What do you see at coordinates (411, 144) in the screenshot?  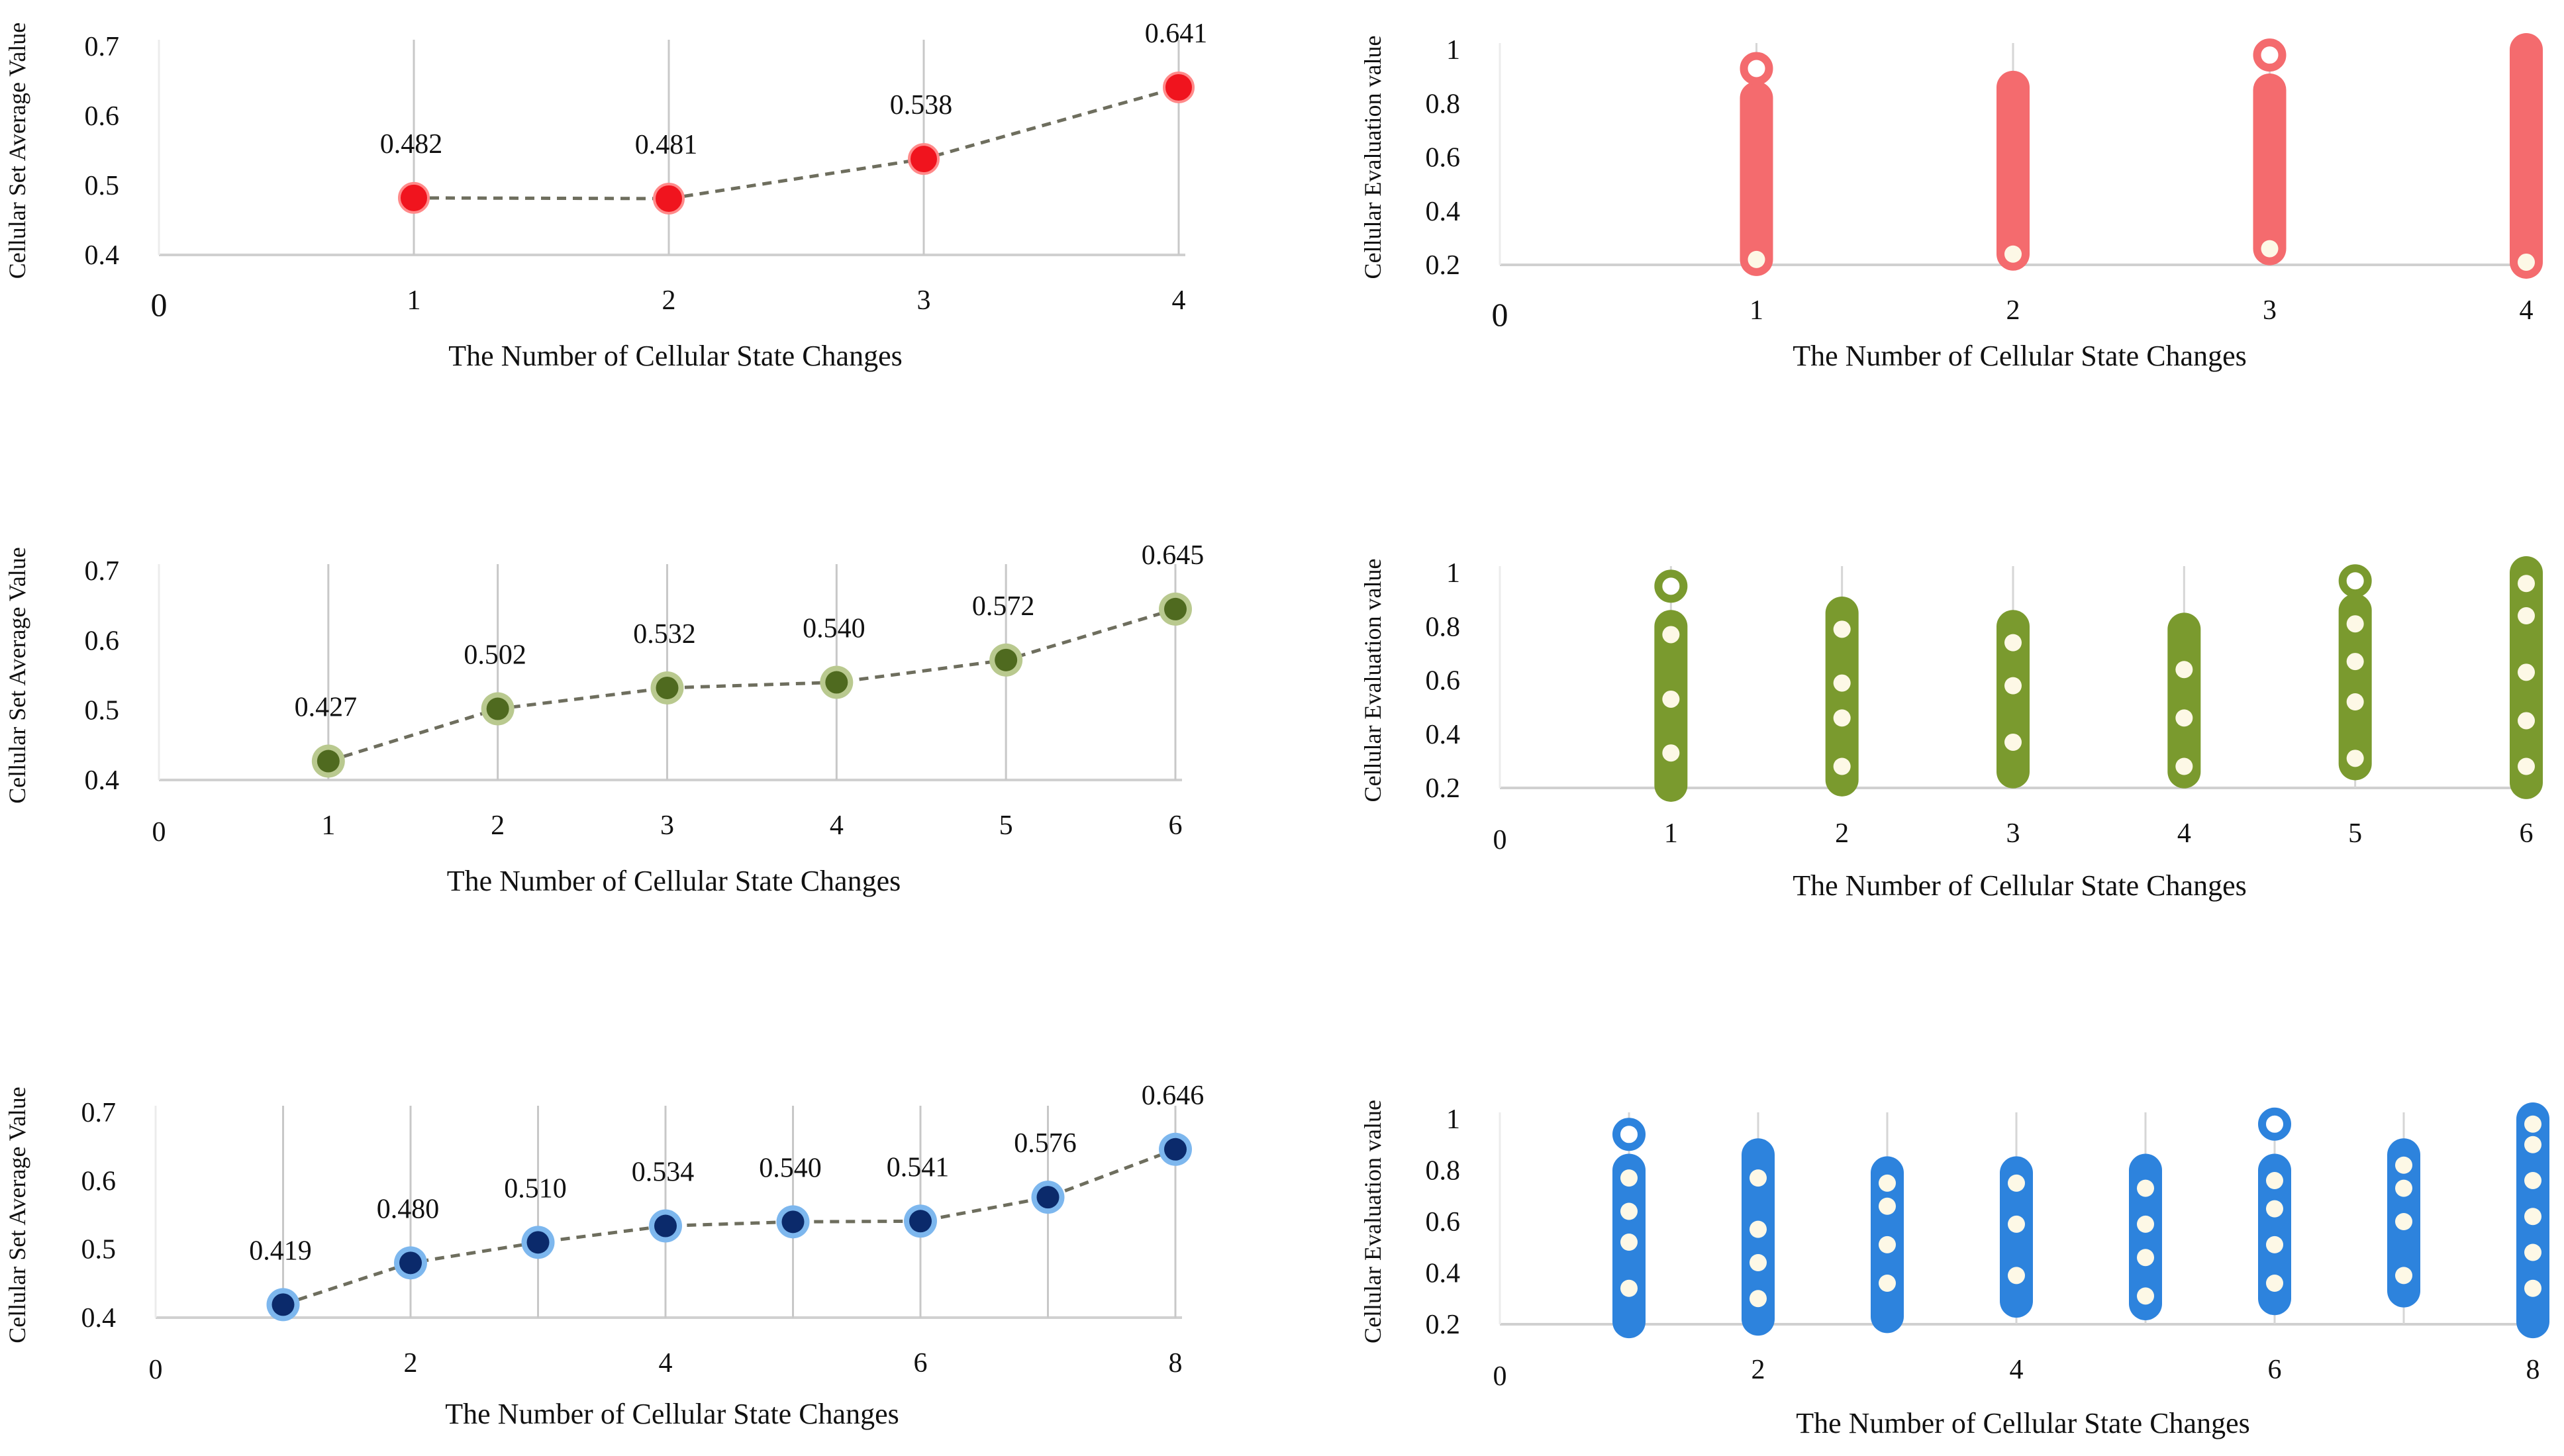 I see `data-label: 0.482` at bounding box center [411, 144].